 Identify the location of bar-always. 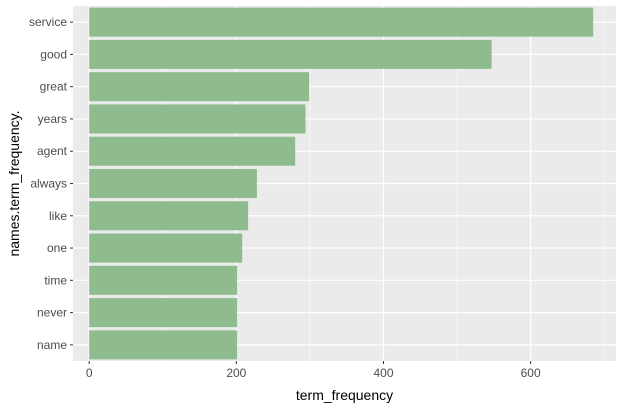
(173, 183).